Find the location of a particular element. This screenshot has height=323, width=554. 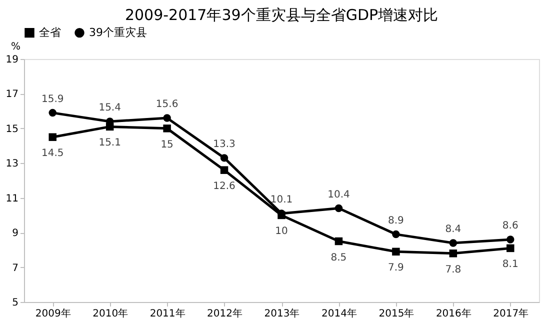

y-tick-label: 19 is located at coordinates (12, 60).